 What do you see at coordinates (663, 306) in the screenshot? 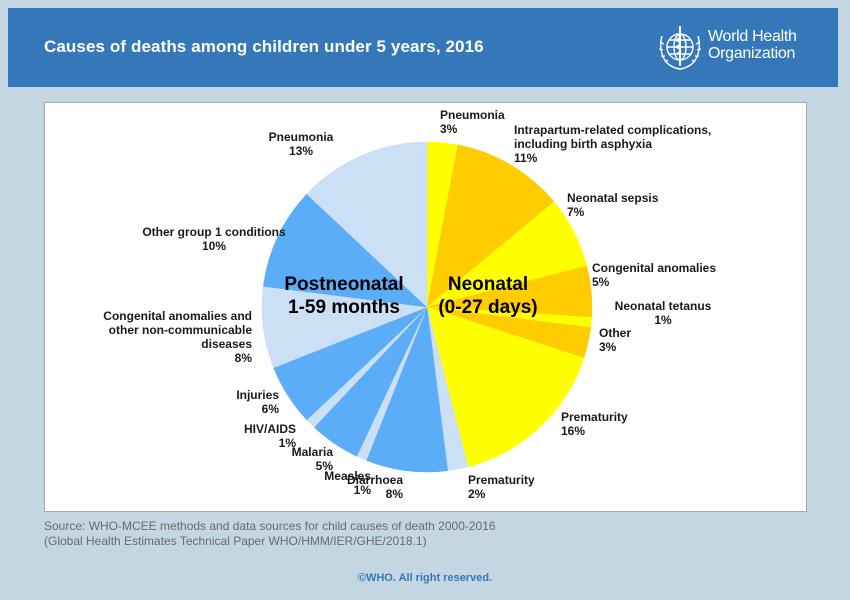
I see `slice-name: Neonatal tetanus` at bounding box center [663, 306].